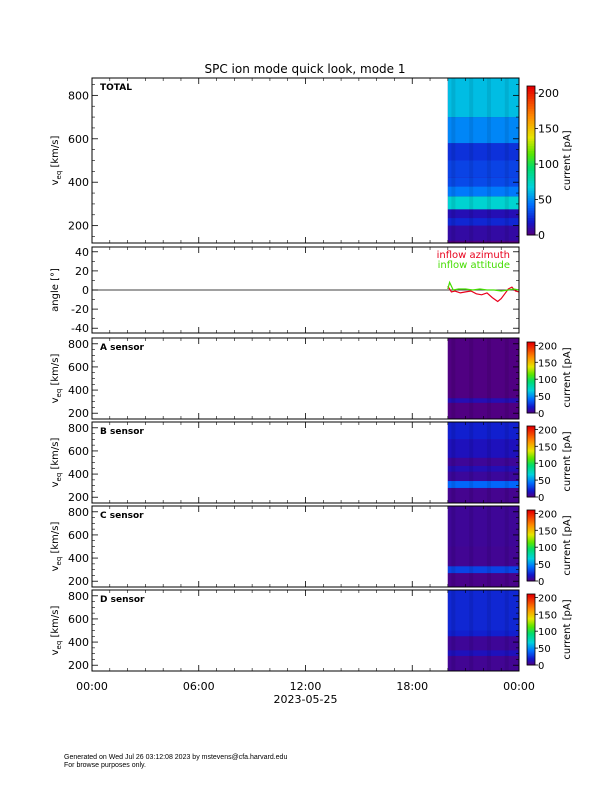 The image size is (612, 792). I want to click on colorbar-tick-label: 200, so click(547, 430).